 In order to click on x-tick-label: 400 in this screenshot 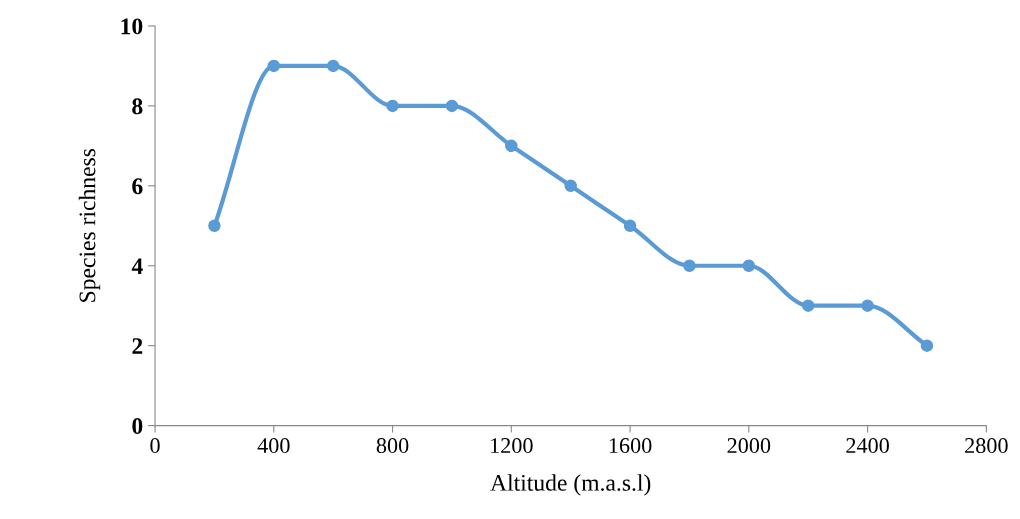, I will do `click(273, 446)`.